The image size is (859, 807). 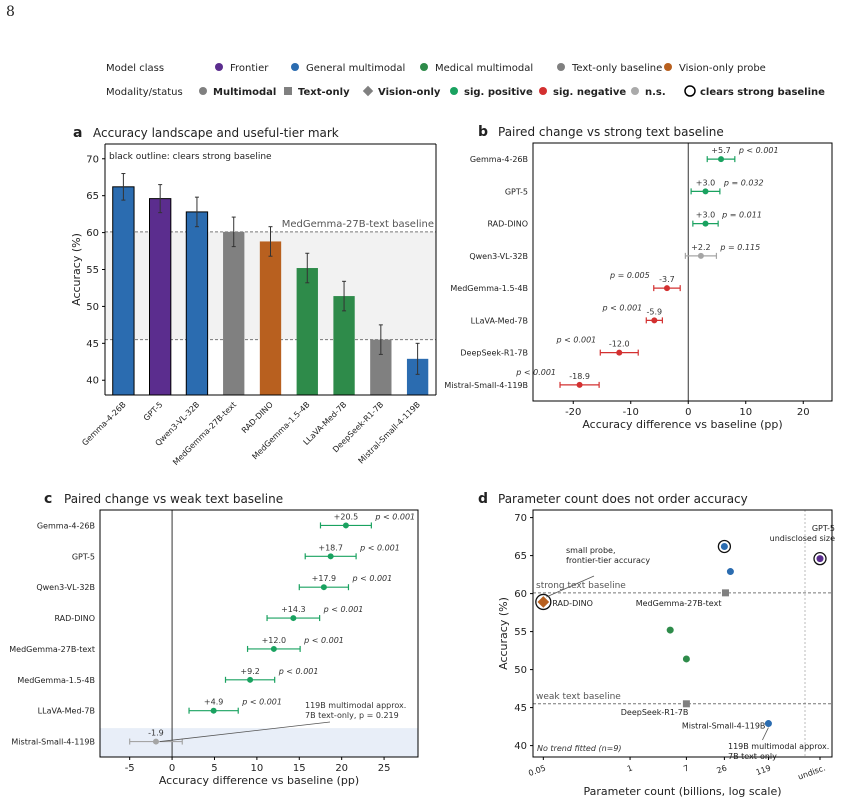 I want to click on value-label: +5.7, so click(x=720, y=150).